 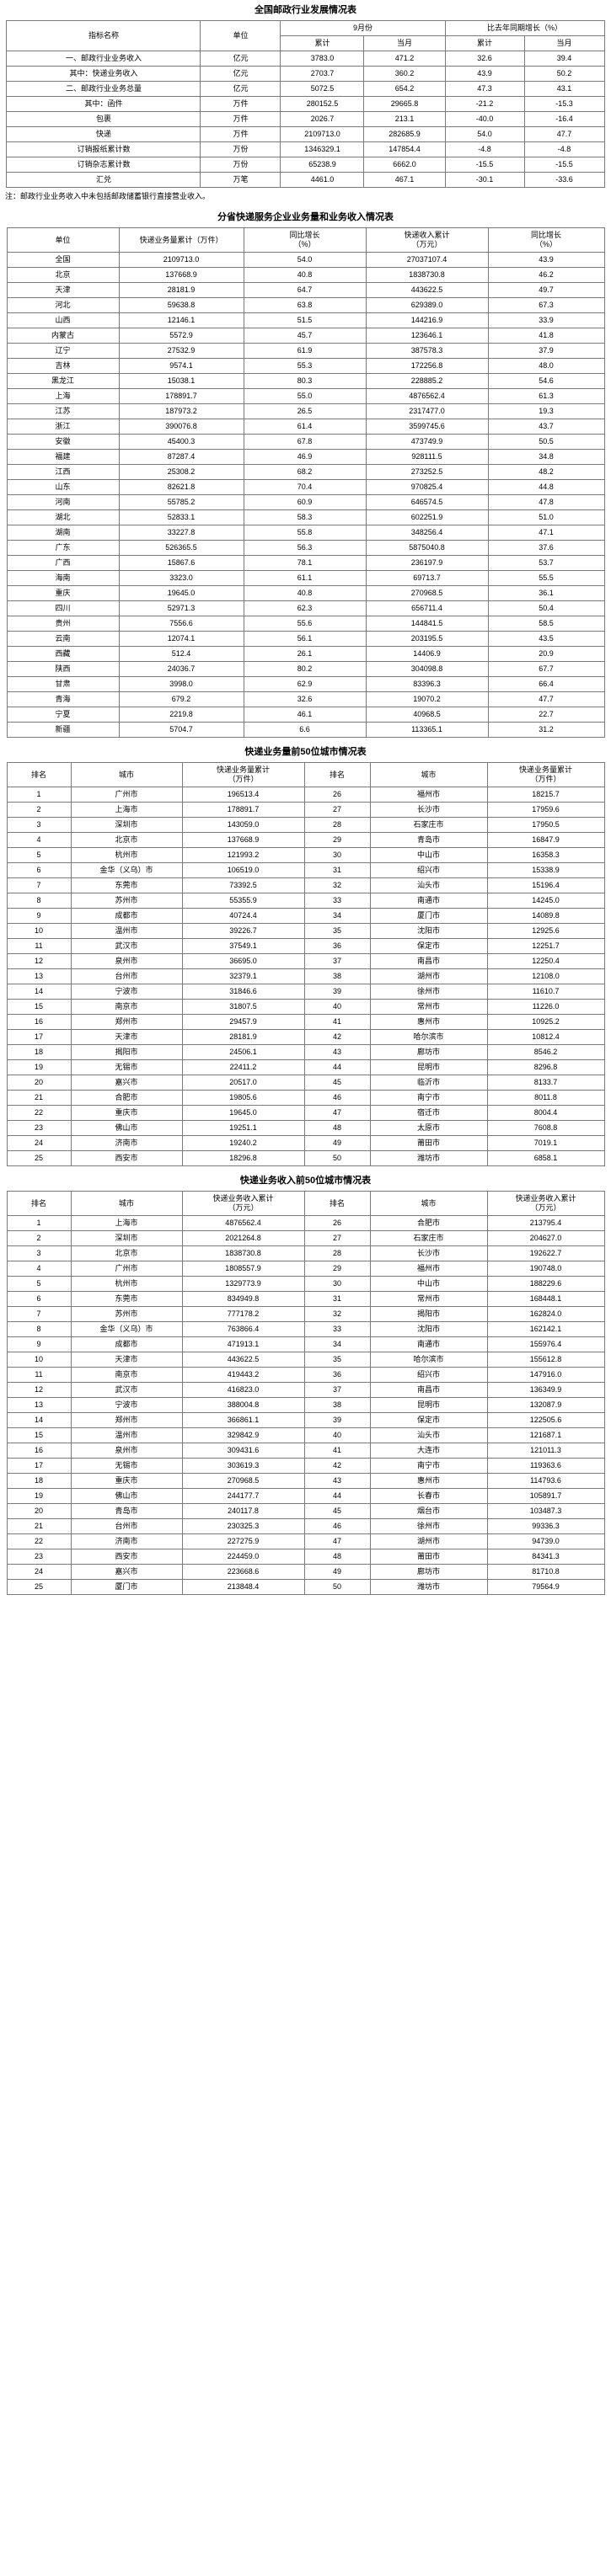 What do you see at coordinates (63, 457) in the screenshot?
I see `region-name: 福建` at bounding box center [63, 457].